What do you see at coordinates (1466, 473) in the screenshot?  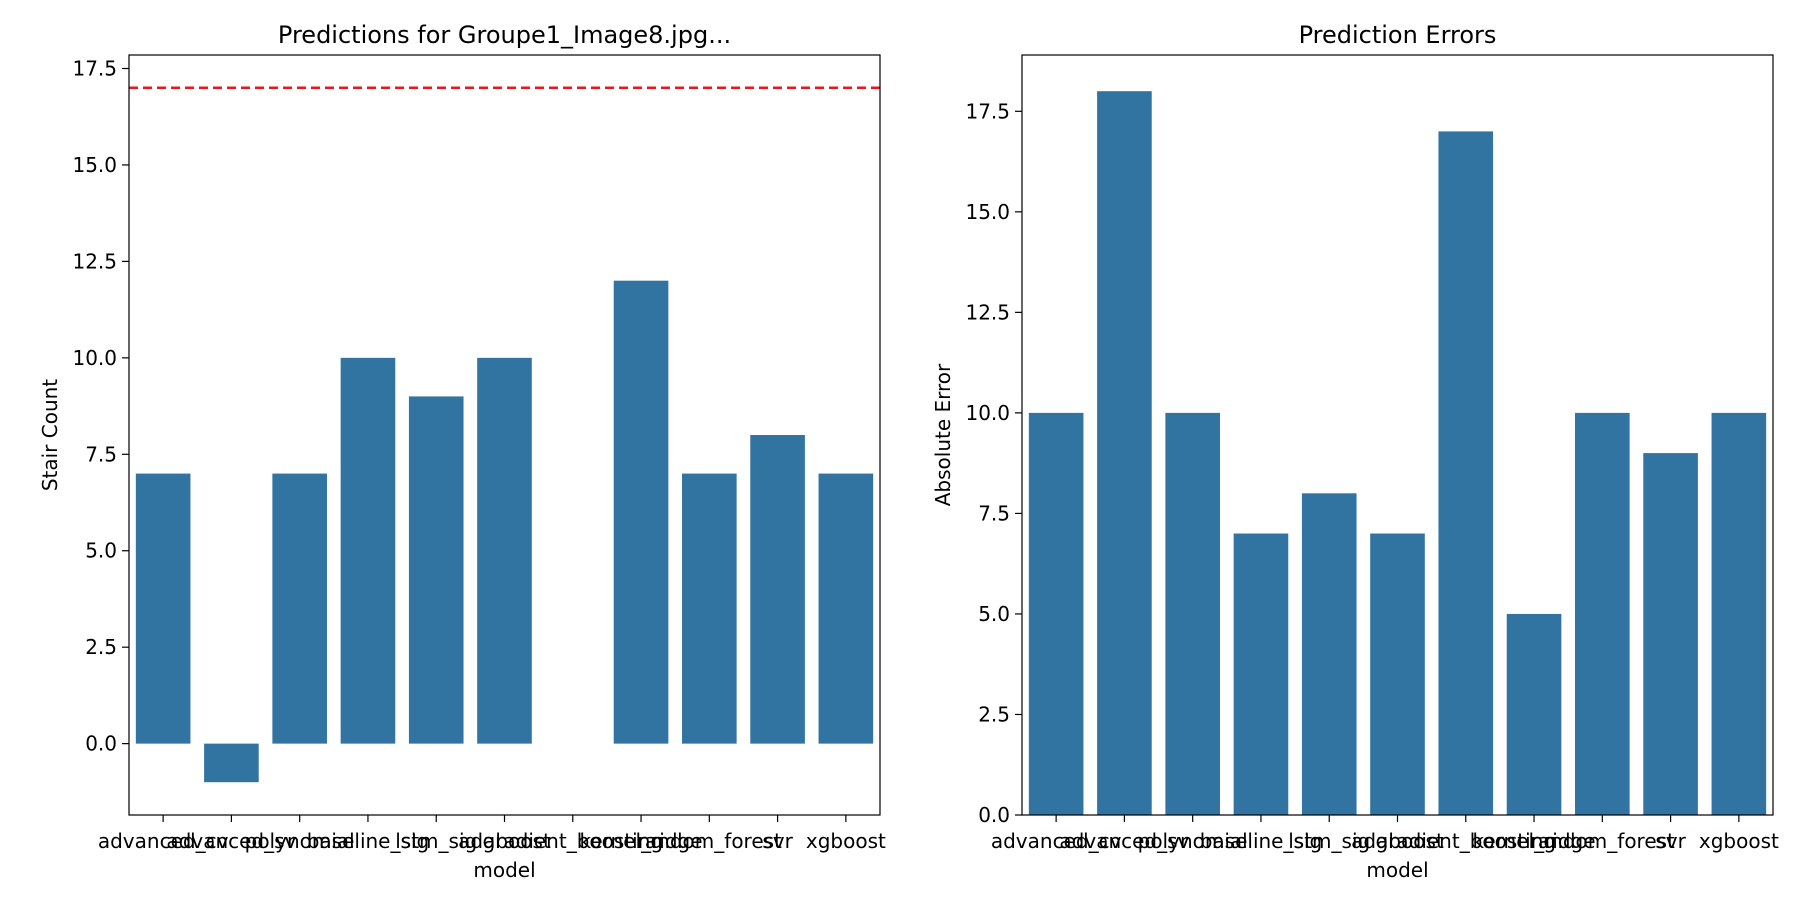 I see `bar-gradient-boosting` at bounding box center [1466, 473].